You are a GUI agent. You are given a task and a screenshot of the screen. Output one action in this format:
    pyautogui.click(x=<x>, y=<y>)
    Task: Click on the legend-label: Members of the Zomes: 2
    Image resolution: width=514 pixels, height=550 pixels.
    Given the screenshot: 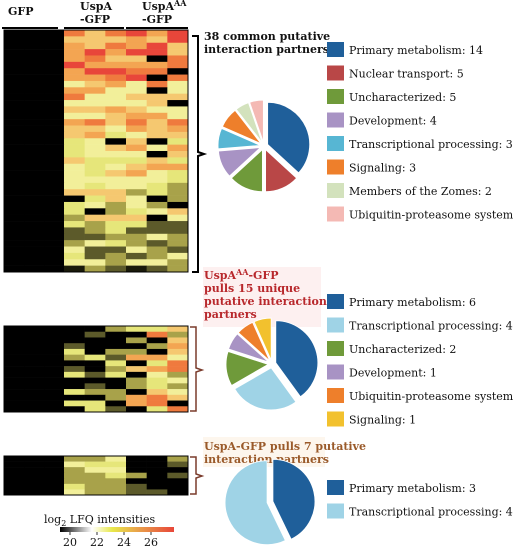 What is the action you would take?
    pyautogui.click(x=420, y=191)
    